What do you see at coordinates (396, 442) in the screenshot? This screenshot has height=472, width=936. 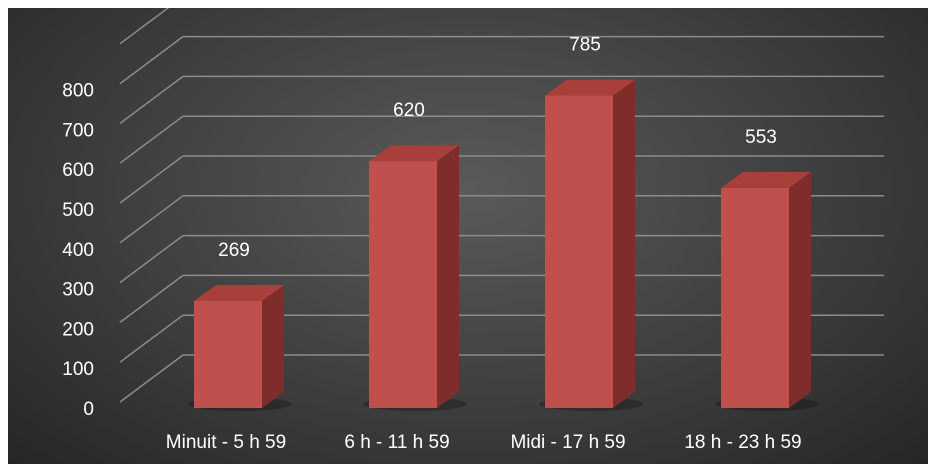 I see `x-tick-label-1: 6 h - 11 h 59` at bounding box center [396, 442].